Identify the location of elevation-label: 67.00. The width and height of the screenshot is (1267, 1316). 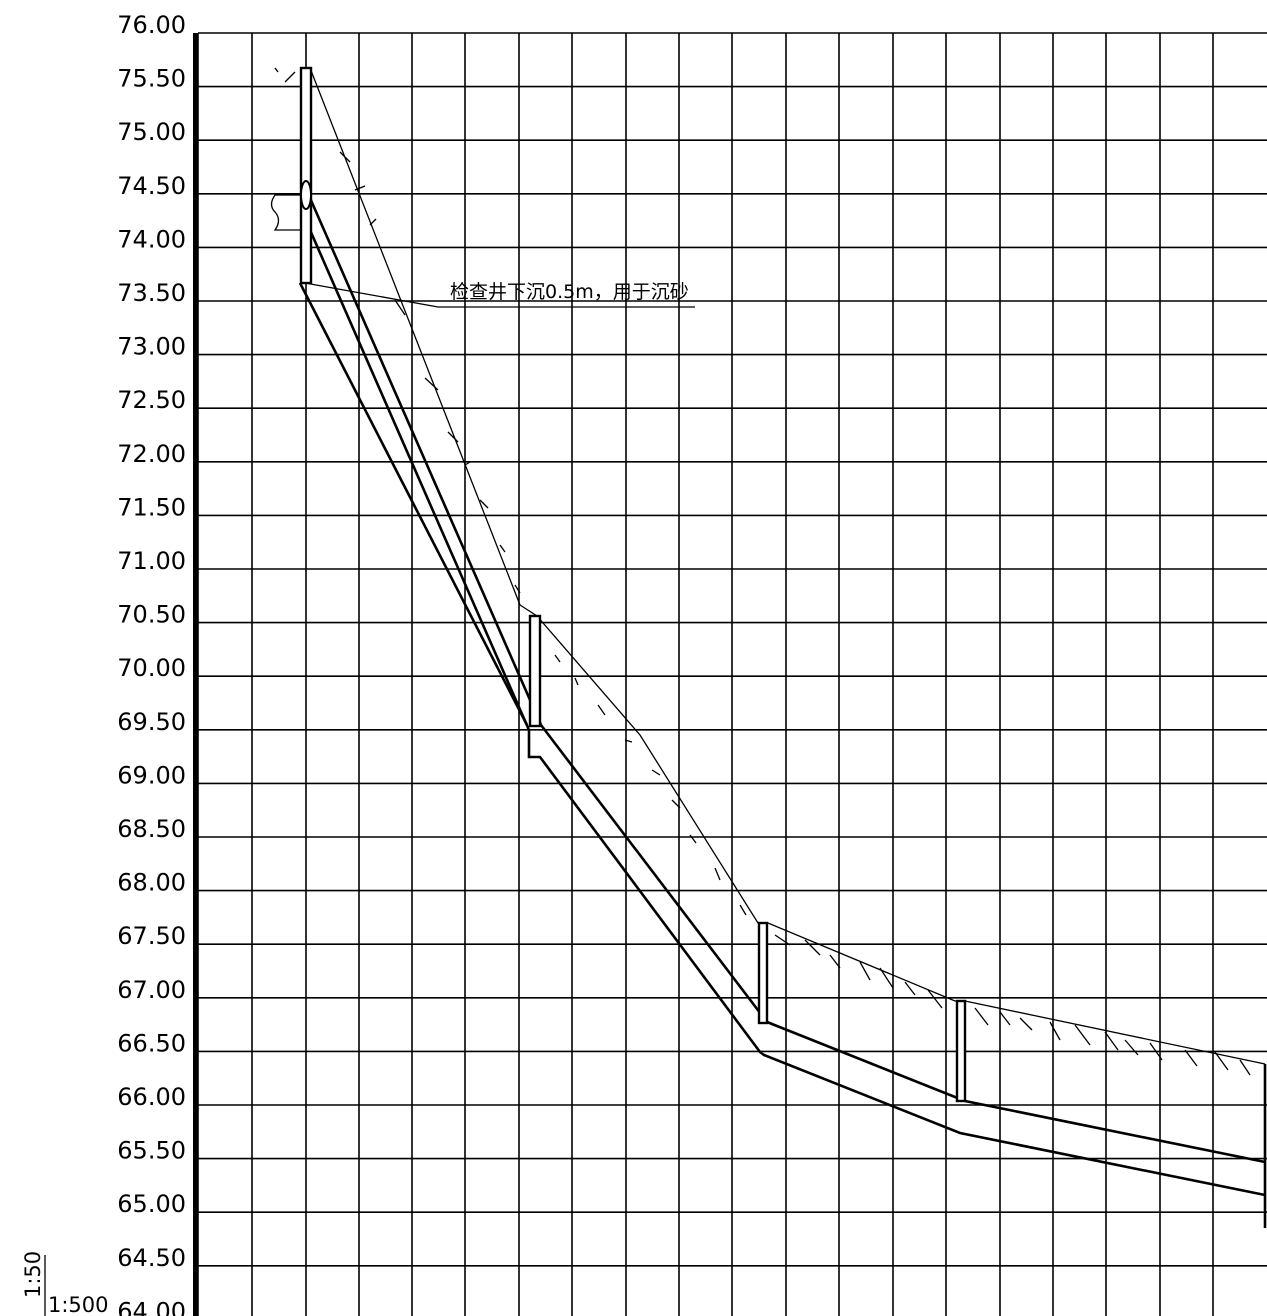
(151, 990).